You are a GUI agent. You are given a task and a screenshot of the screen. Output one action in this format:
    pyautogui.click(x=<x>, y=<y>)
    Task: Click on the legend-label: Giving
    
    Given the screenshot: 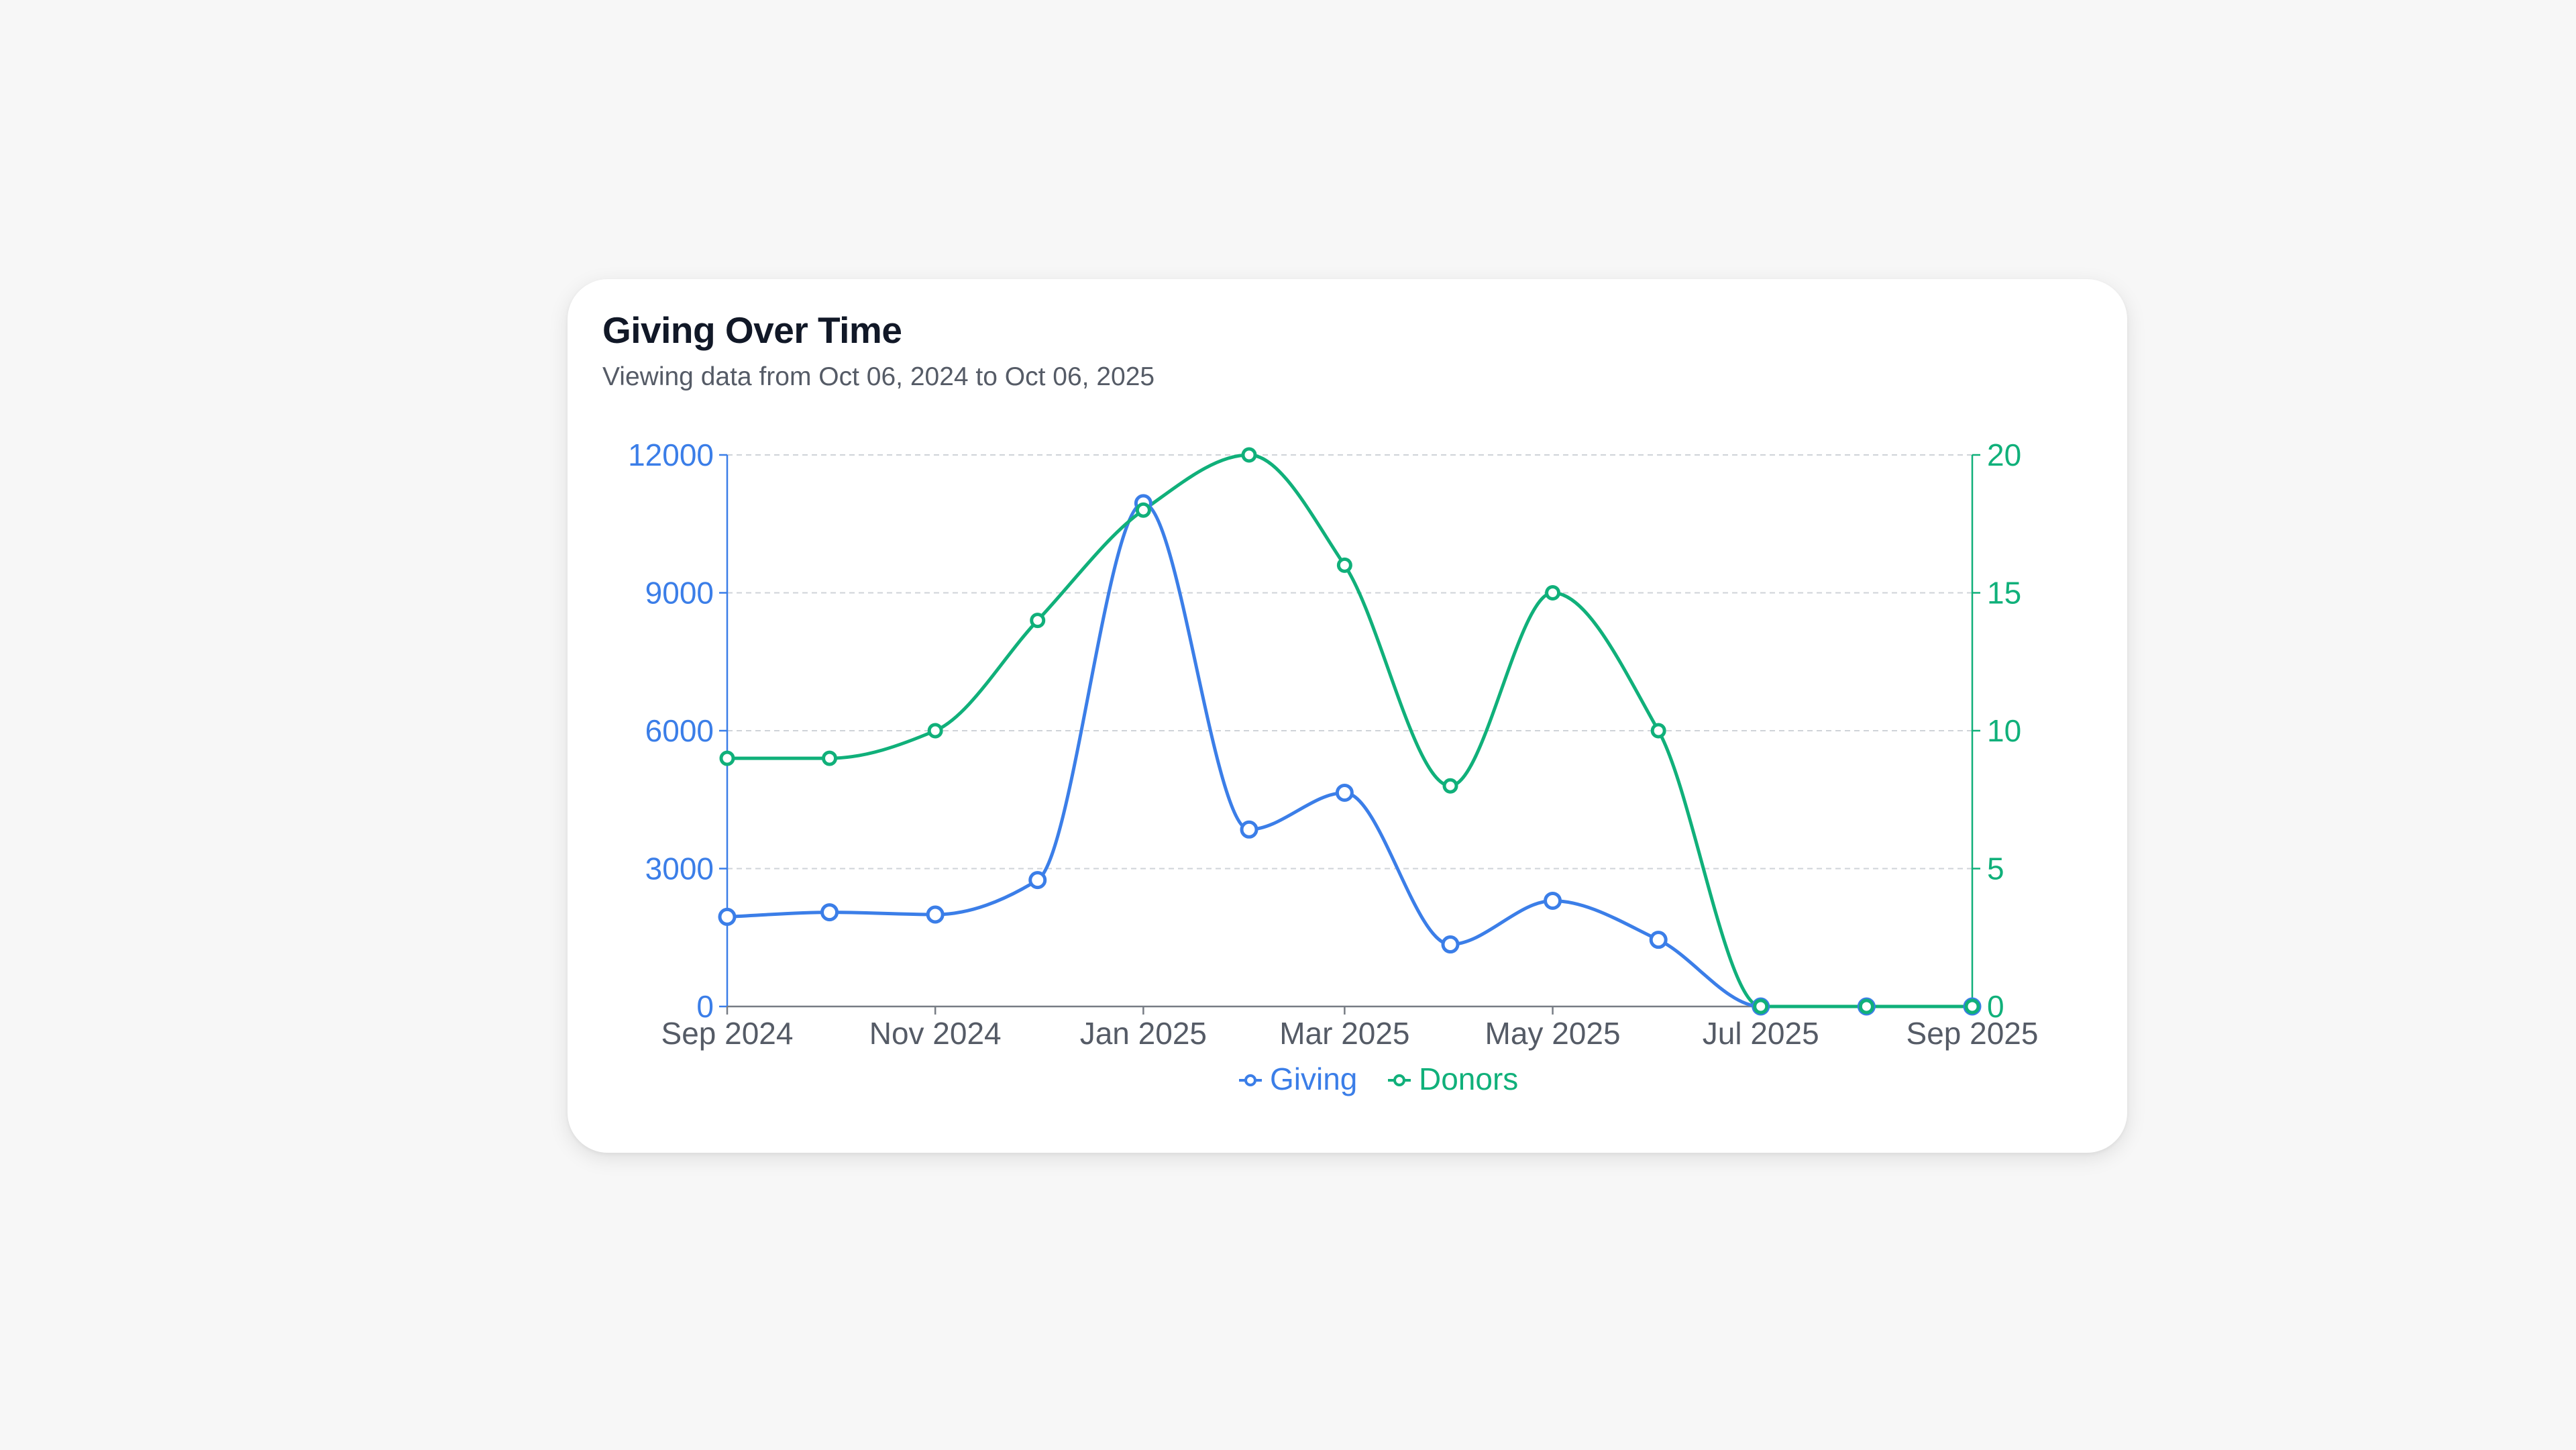 What is the action you would take?
    pyautogui.click(x=1313, y=1078)
    